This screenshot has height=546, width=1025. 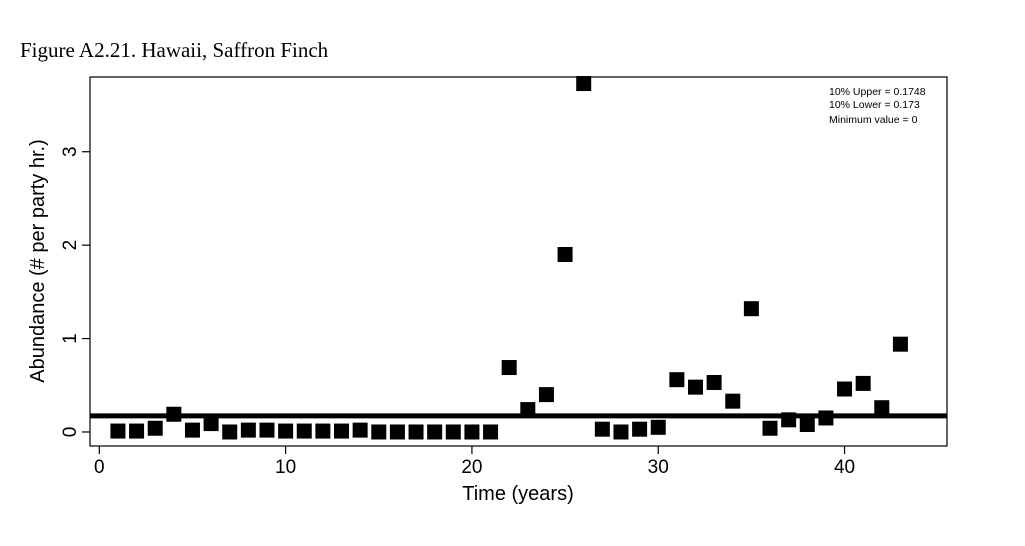 What do you see at coordinates (38, 260) in the screenshot?
I see `y-axis-label: Abundance (# per party hr.)` at bounding box center [38, 260].